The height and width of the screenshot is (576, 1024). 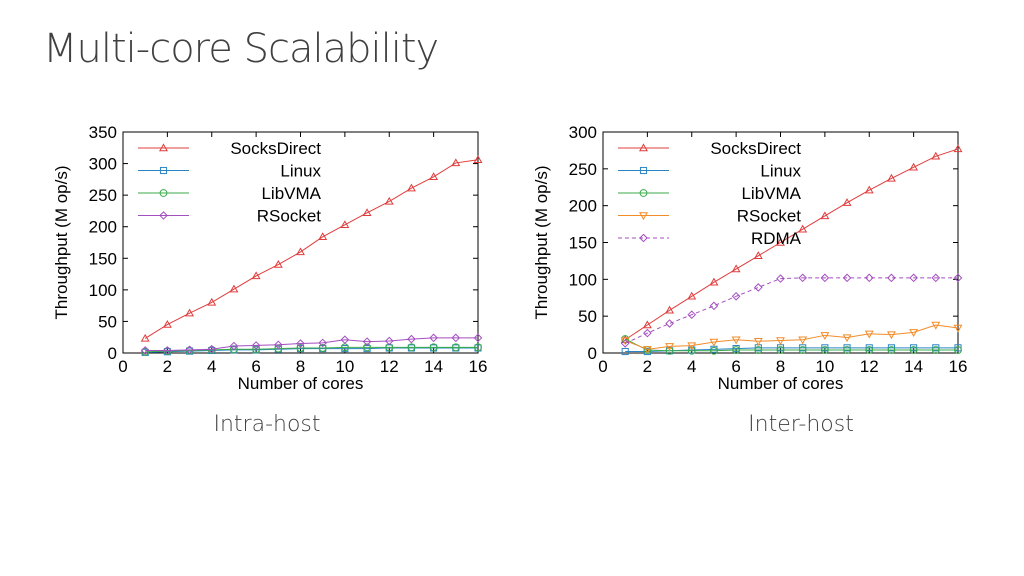 I want to click on legend-label-libvma: LibVMA, so click(x=291, y=193).